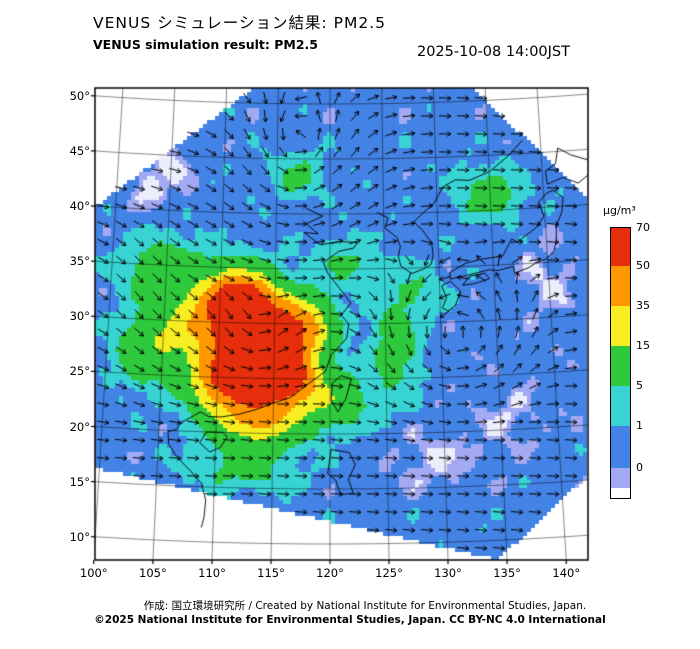 This screenshot has height=649, width=700. What do you see at coordinates (566, 573) in the screenshot?
I see `lon-tick-label: 140°` at bounding box center [566, 573].